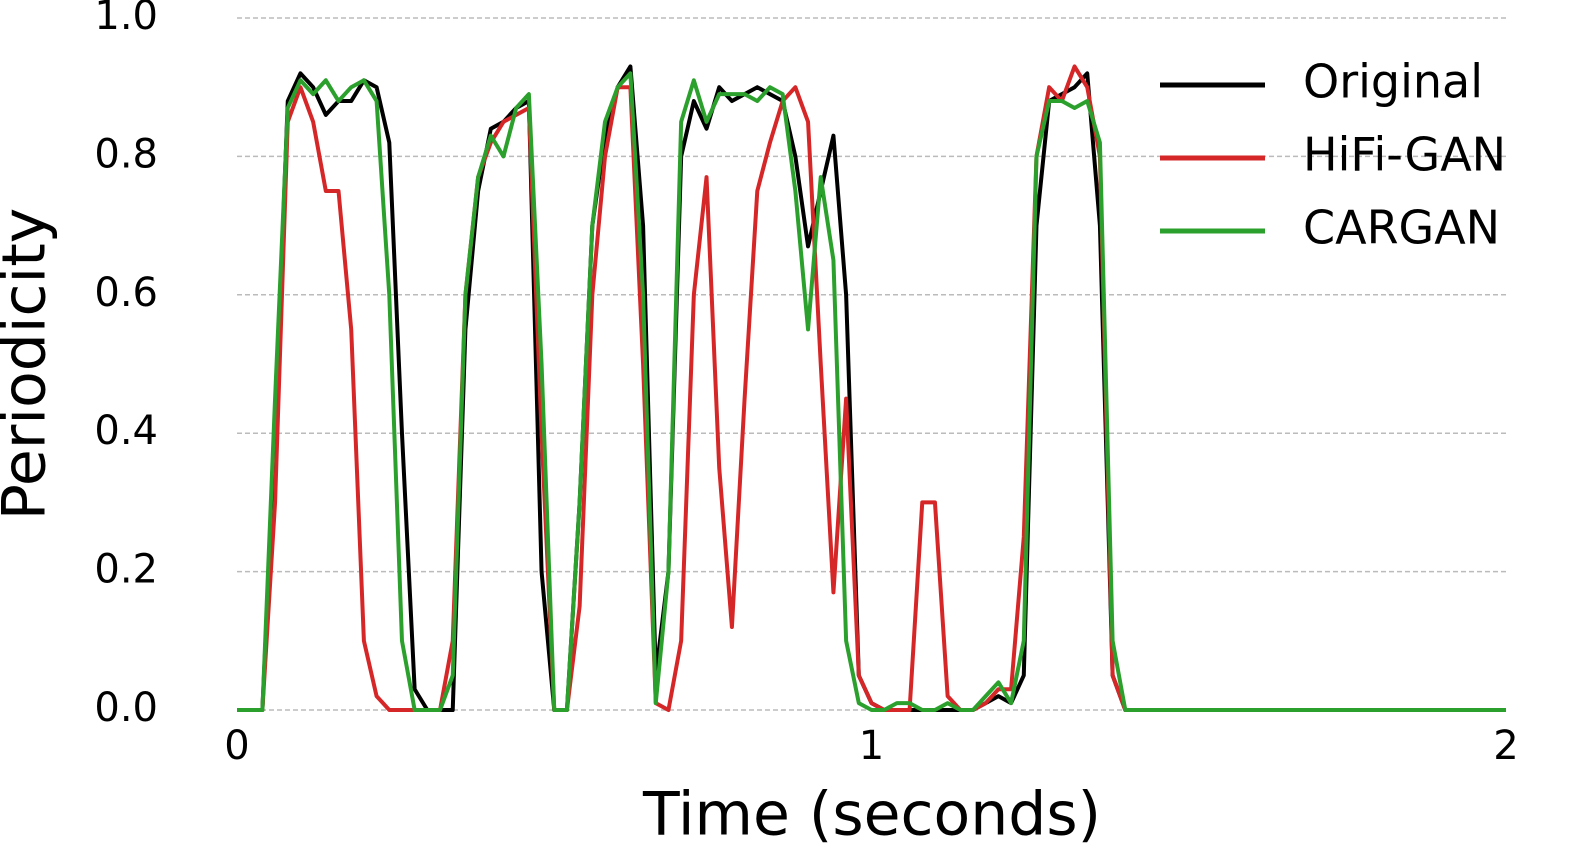  What do you see at coordinates (871, 815) in the screenshot?
I see `x-axis-label: Time (seconds)` at bounding box center [871, 815].